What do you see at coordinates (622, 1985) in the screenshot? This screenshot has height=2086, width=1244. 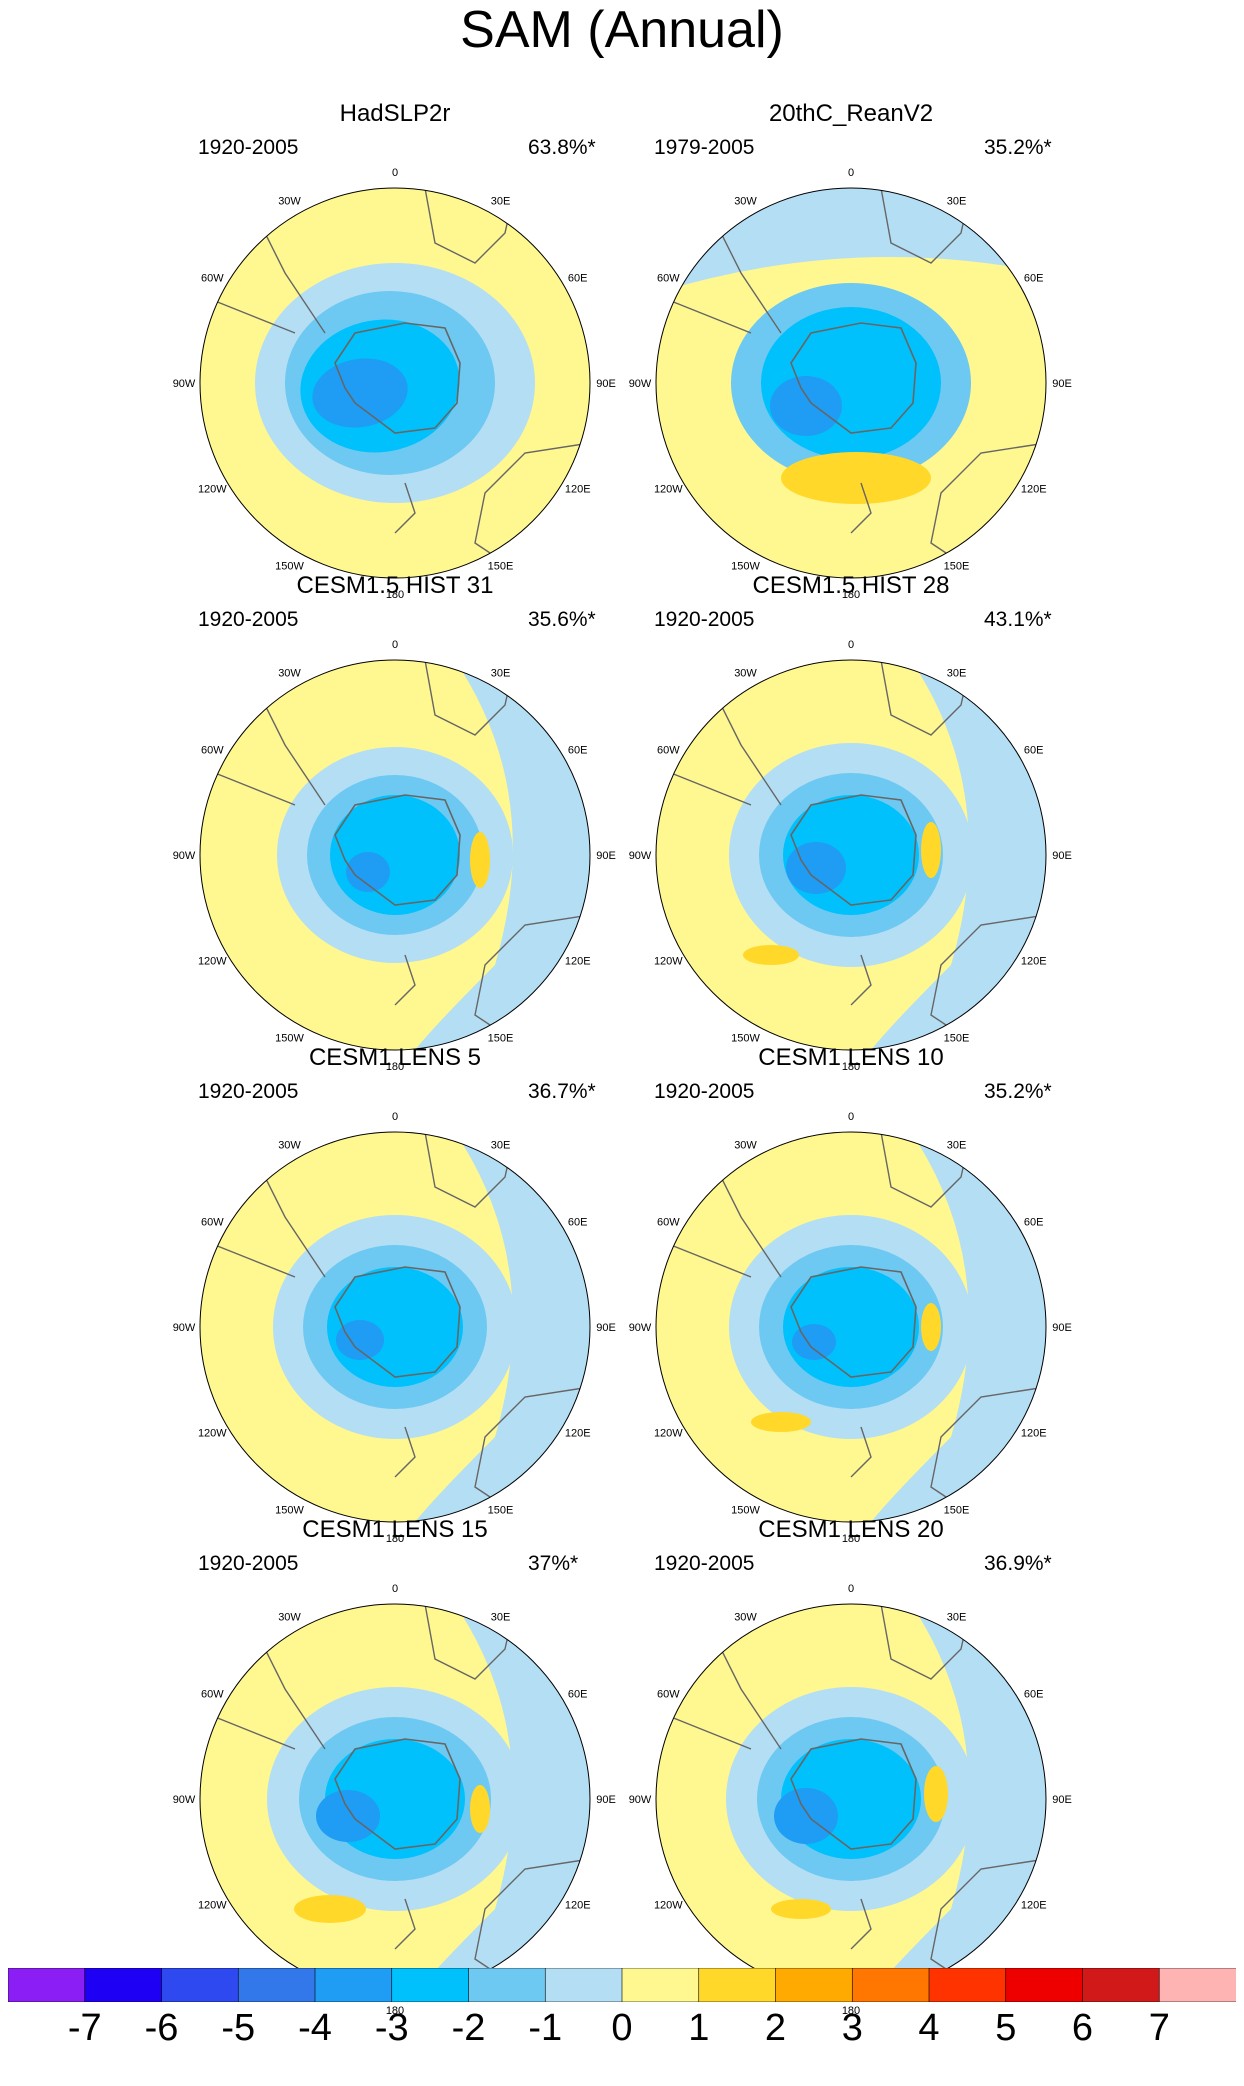 I see `colorbar` at bounding box center [622, 1985].